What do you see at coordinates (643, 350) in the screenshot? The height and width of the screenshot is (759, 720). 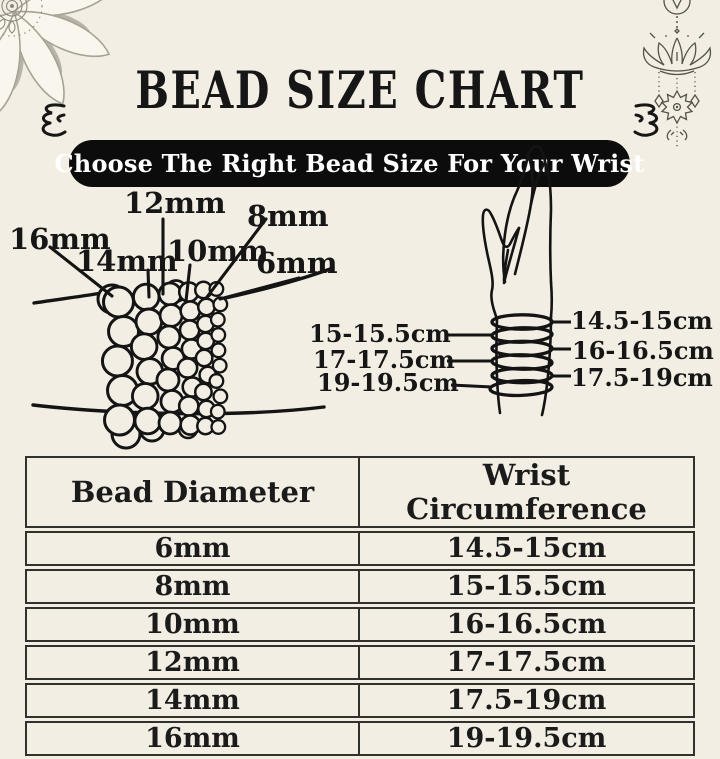 I see `wrist-size-label-right-2: 16-16.5cm` at bounding box center [643, 350].